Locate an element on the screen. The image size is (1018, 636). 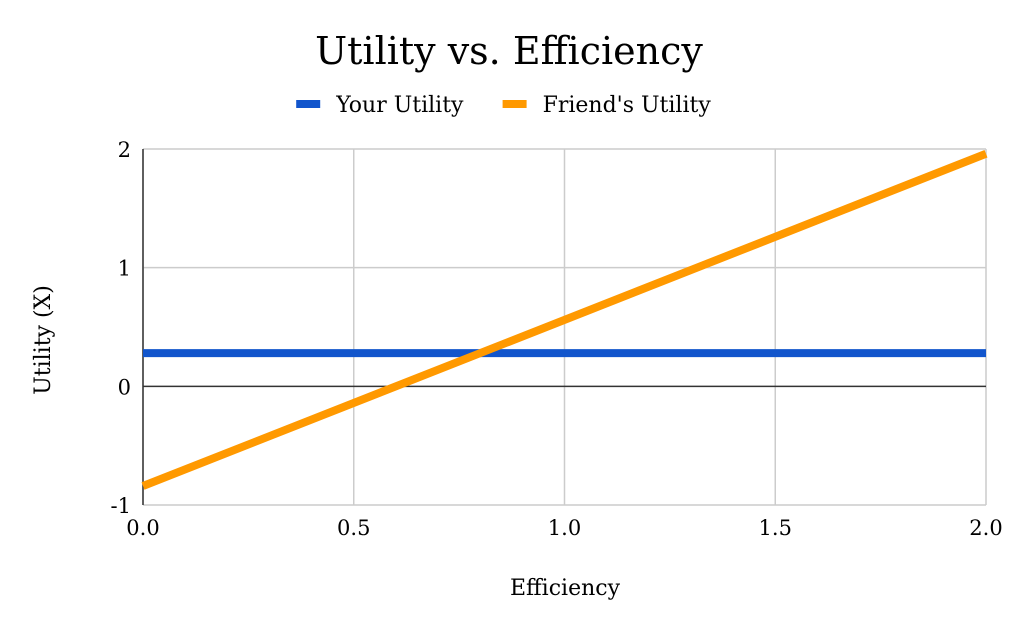
legend-label: Friend's Utility is located at coordinates (627, 105).